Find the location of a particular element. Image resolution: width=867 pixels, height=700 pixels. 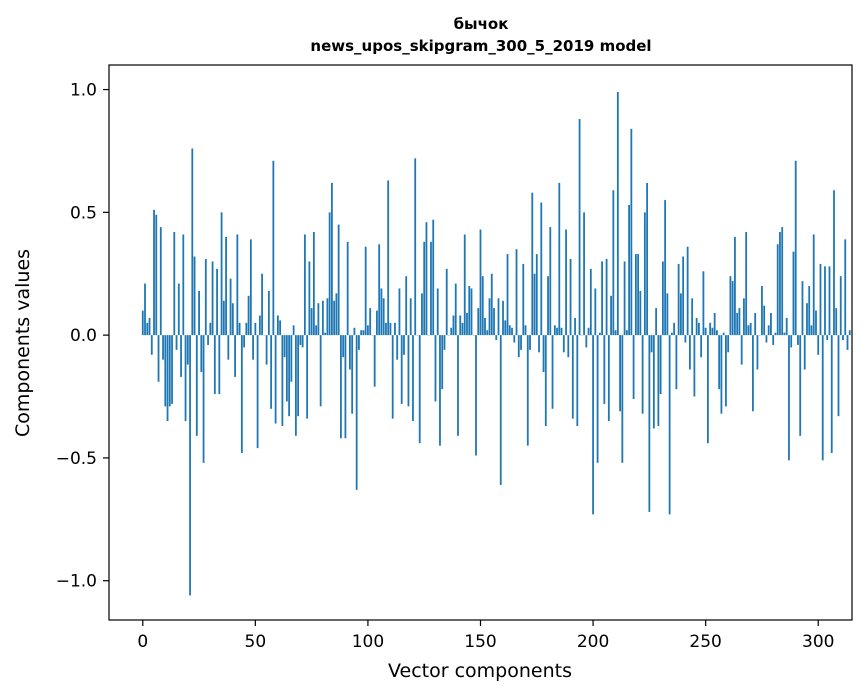

x-tick-label: 200 is located at coordinates (593, 642).